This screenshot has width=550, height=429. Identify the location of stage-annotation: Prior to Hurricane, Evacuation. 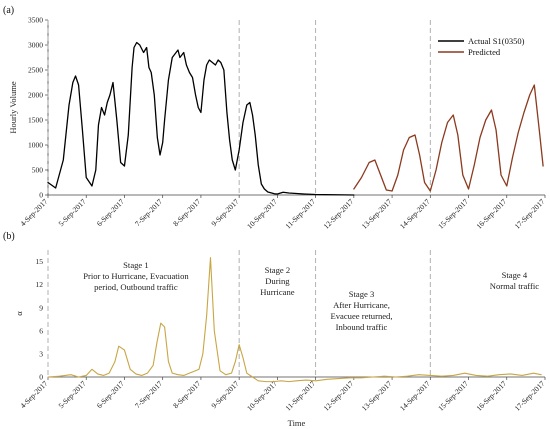
(136, 276).